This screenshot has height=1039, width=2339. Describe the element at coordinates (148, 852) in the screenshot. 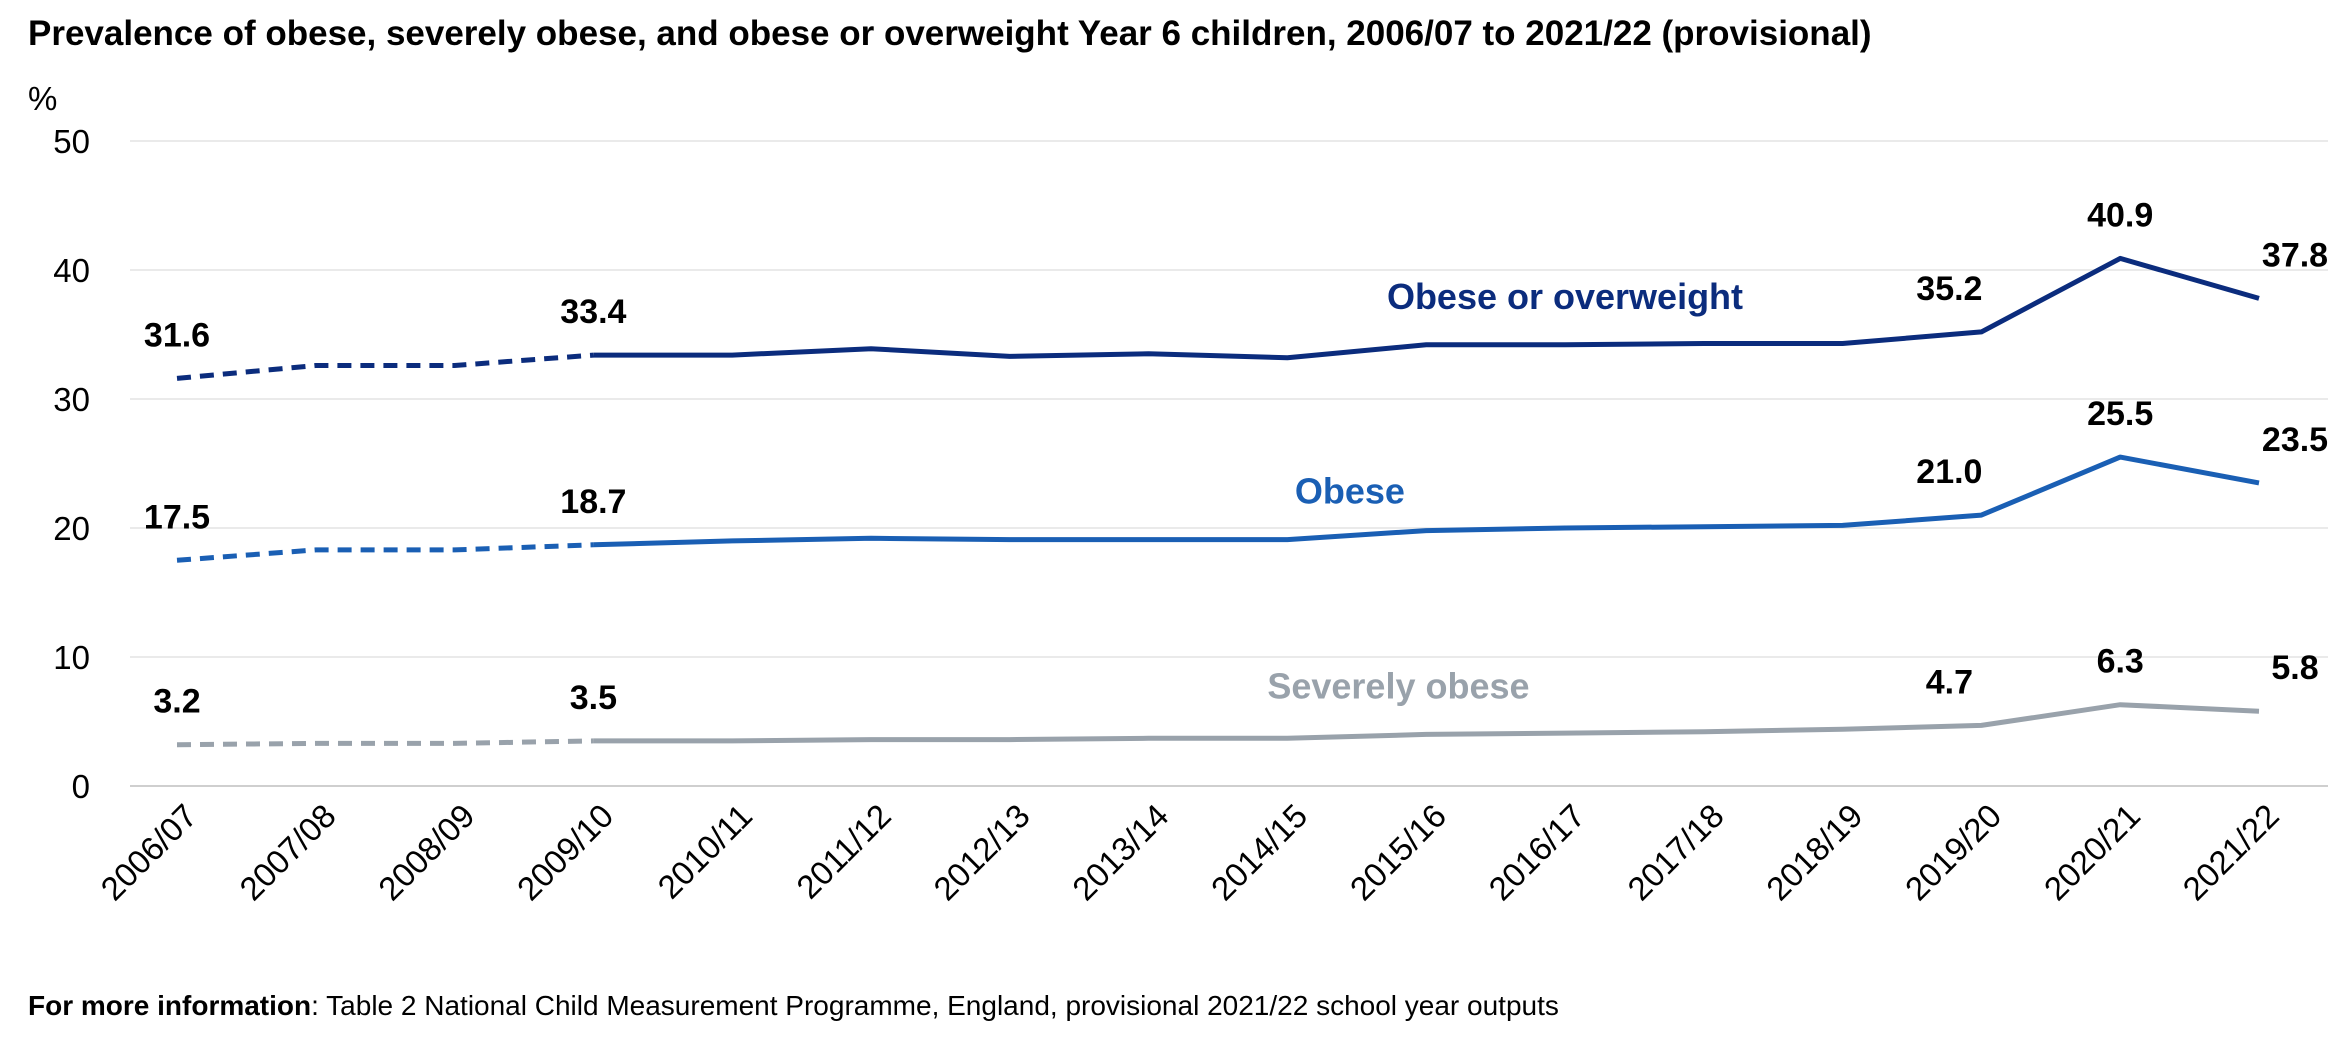

I see `x-tick-label: 2006/07` at that location.